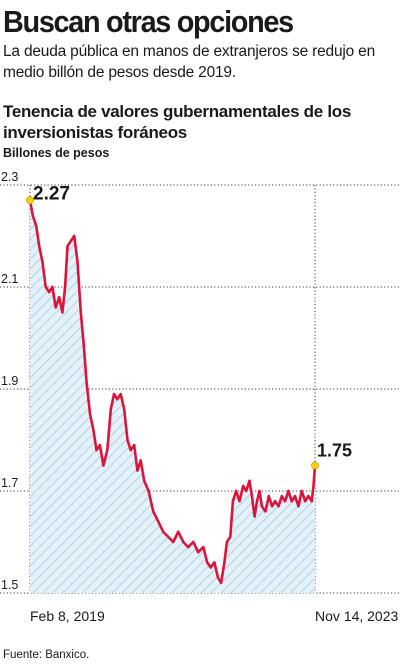 The height and width of the screenshot is (666, 401). I want to click on x-tick-label: Nov 14, 2023, so click(356, 616).